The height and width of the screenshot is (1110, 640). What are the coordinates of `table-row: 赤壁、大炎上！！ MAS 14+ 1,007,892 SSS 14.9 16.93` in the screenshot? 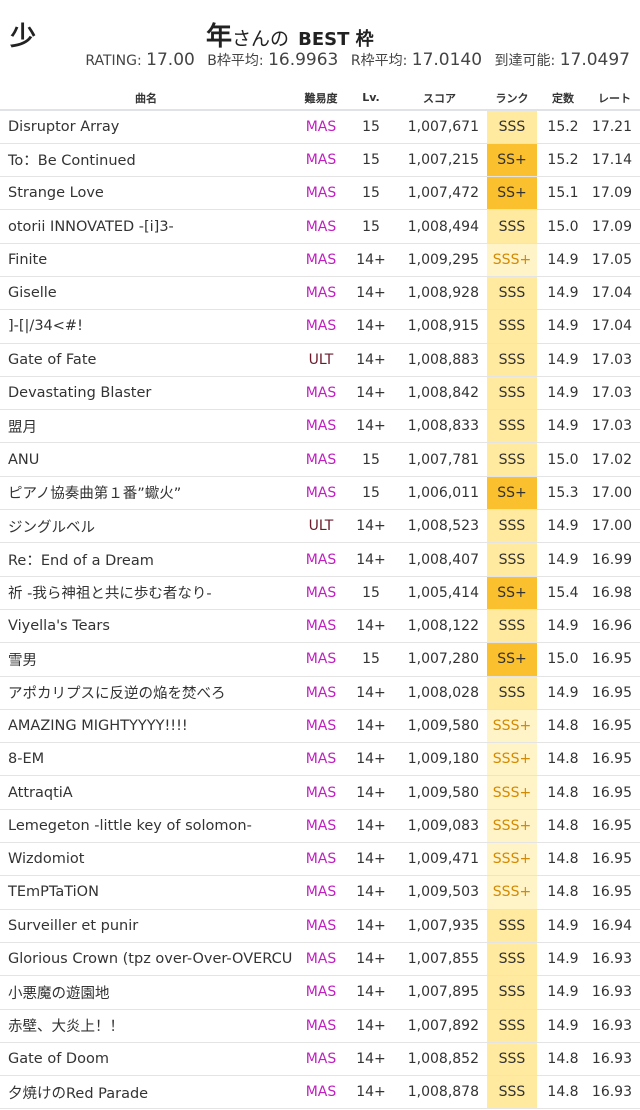 It's located at (320, 1026).